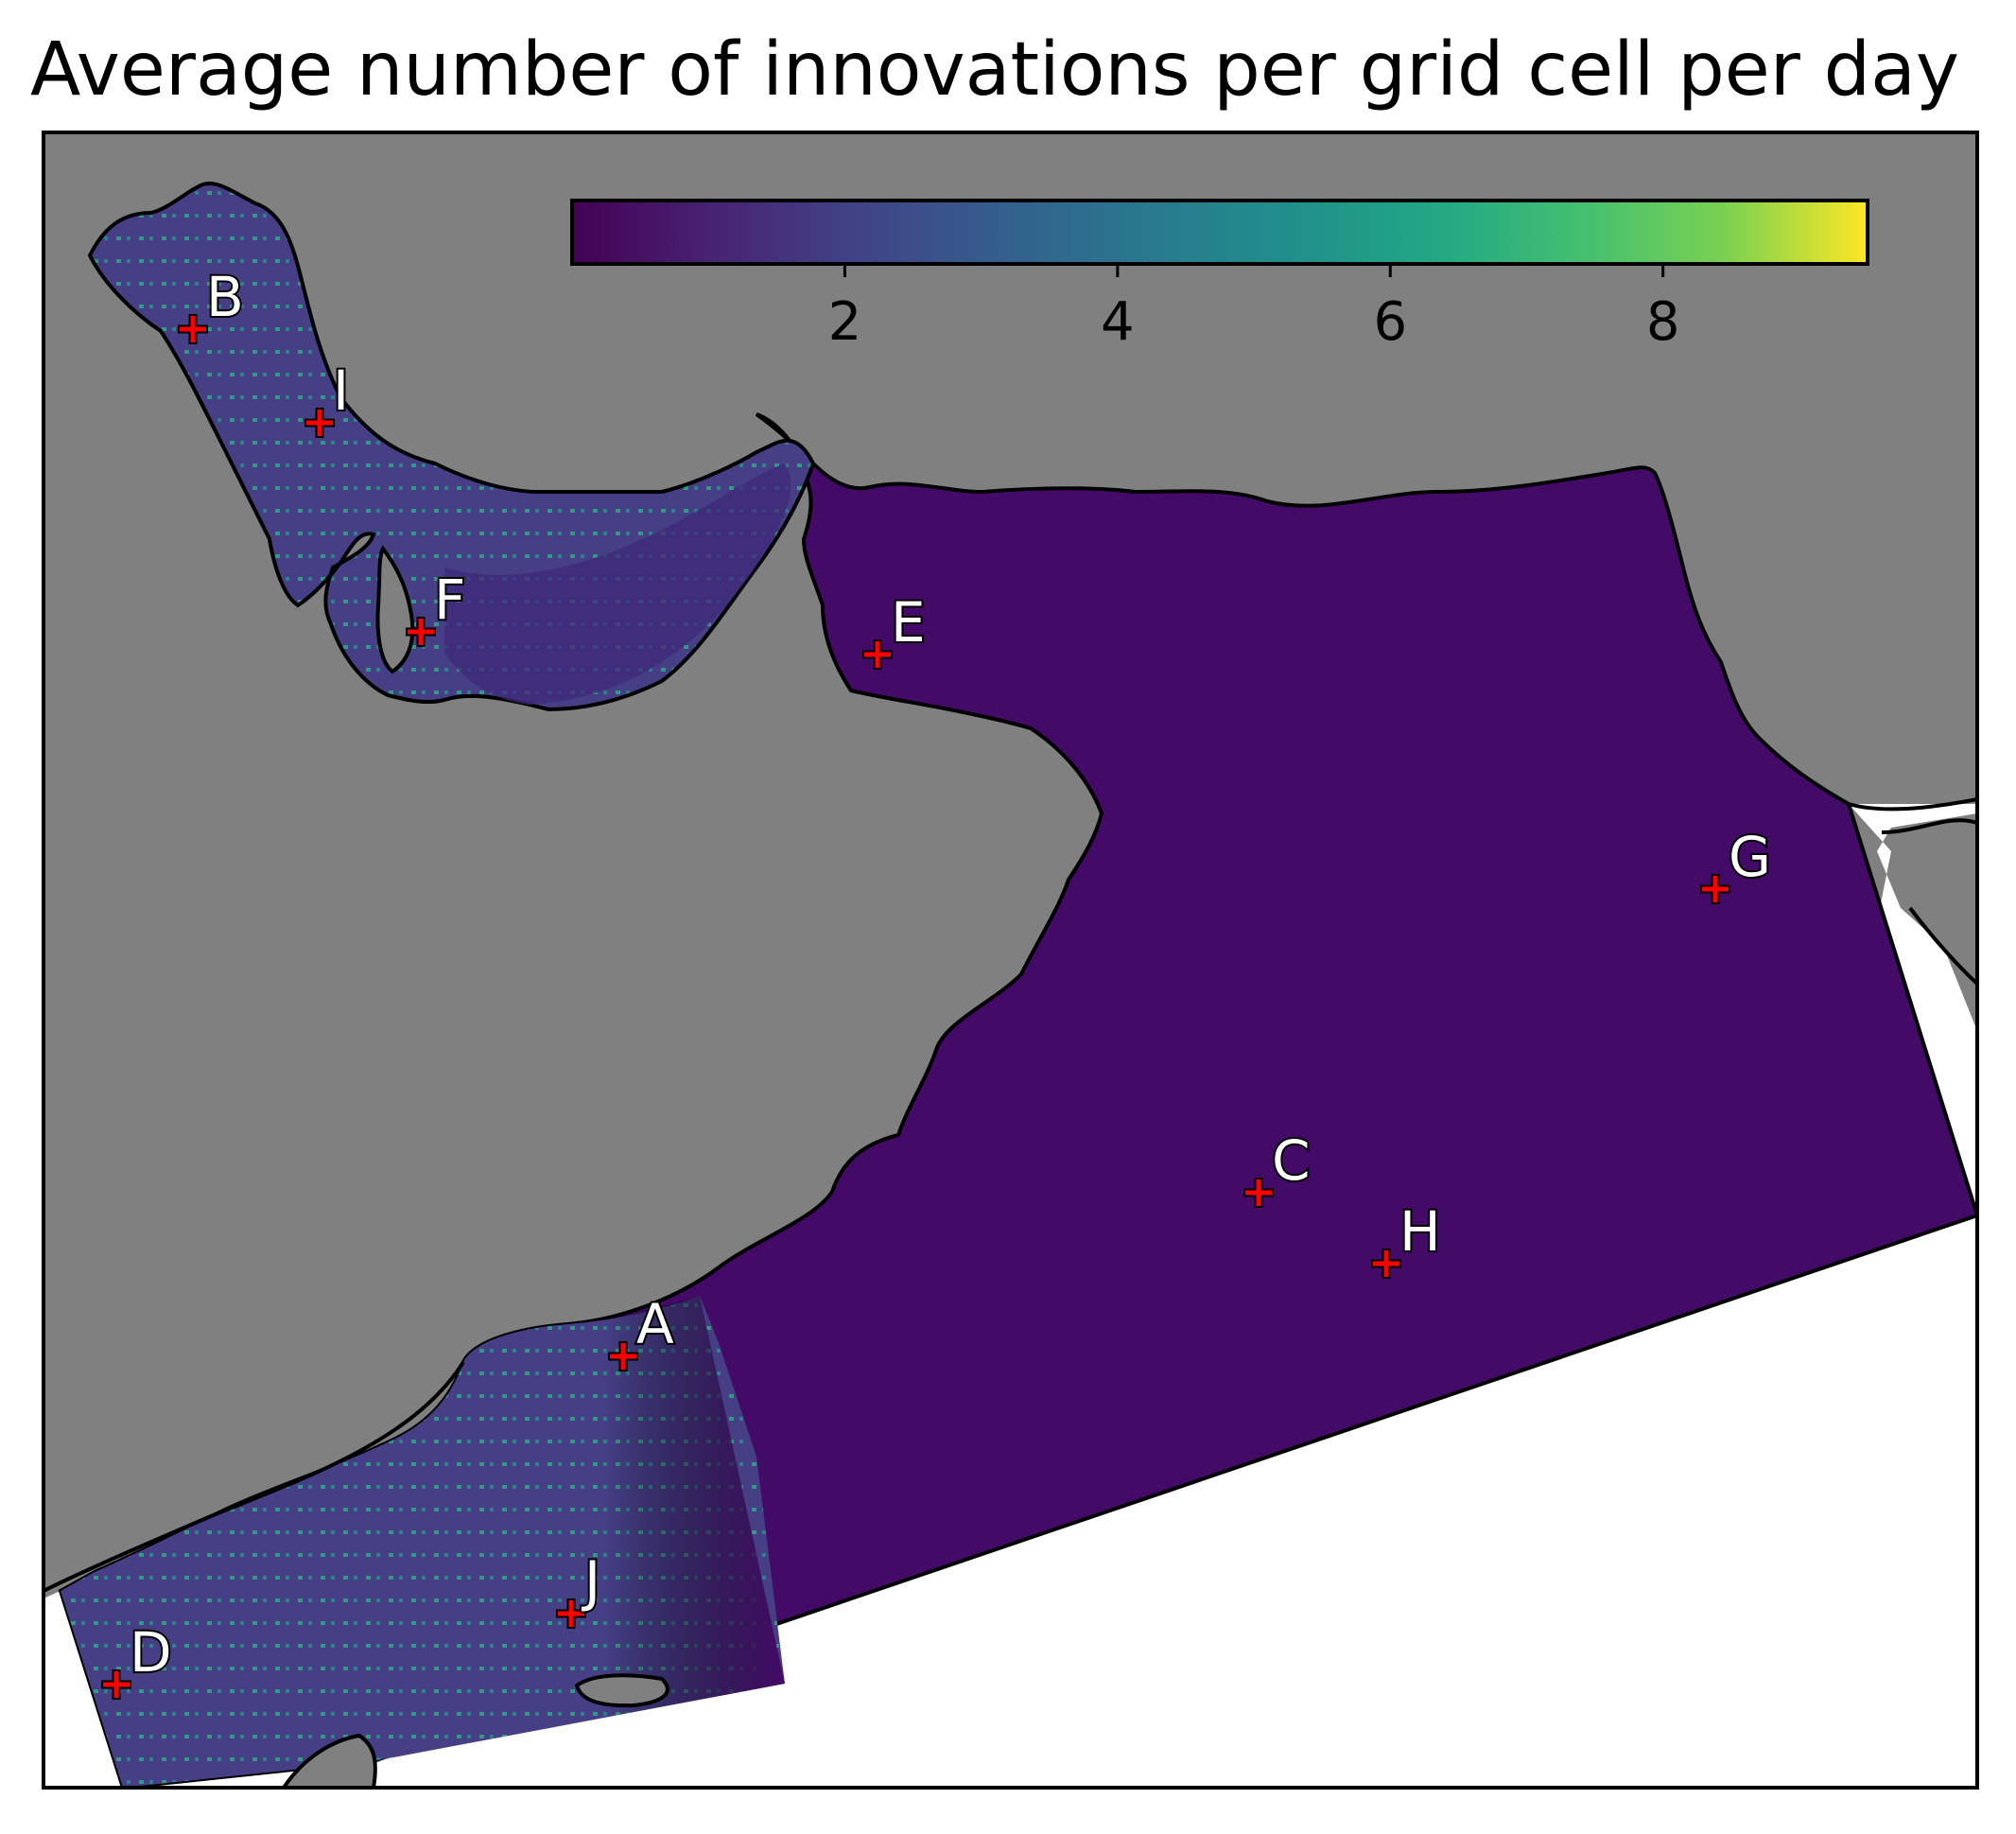 The height and width of the screenshot is (1834, 2016). Describe the element at coordinates (1420, 1231) in the screenshot. I see `site-label-h: H` at that location.